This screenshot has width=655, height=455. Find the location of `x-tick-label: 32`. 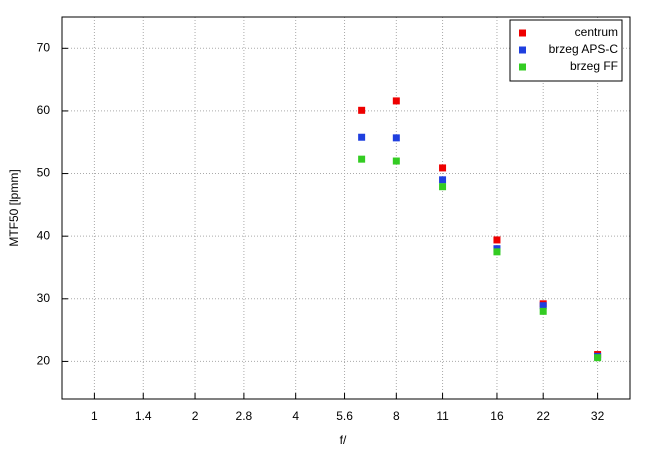

x-tick-label: 32 is located at coordinates (598, 416).